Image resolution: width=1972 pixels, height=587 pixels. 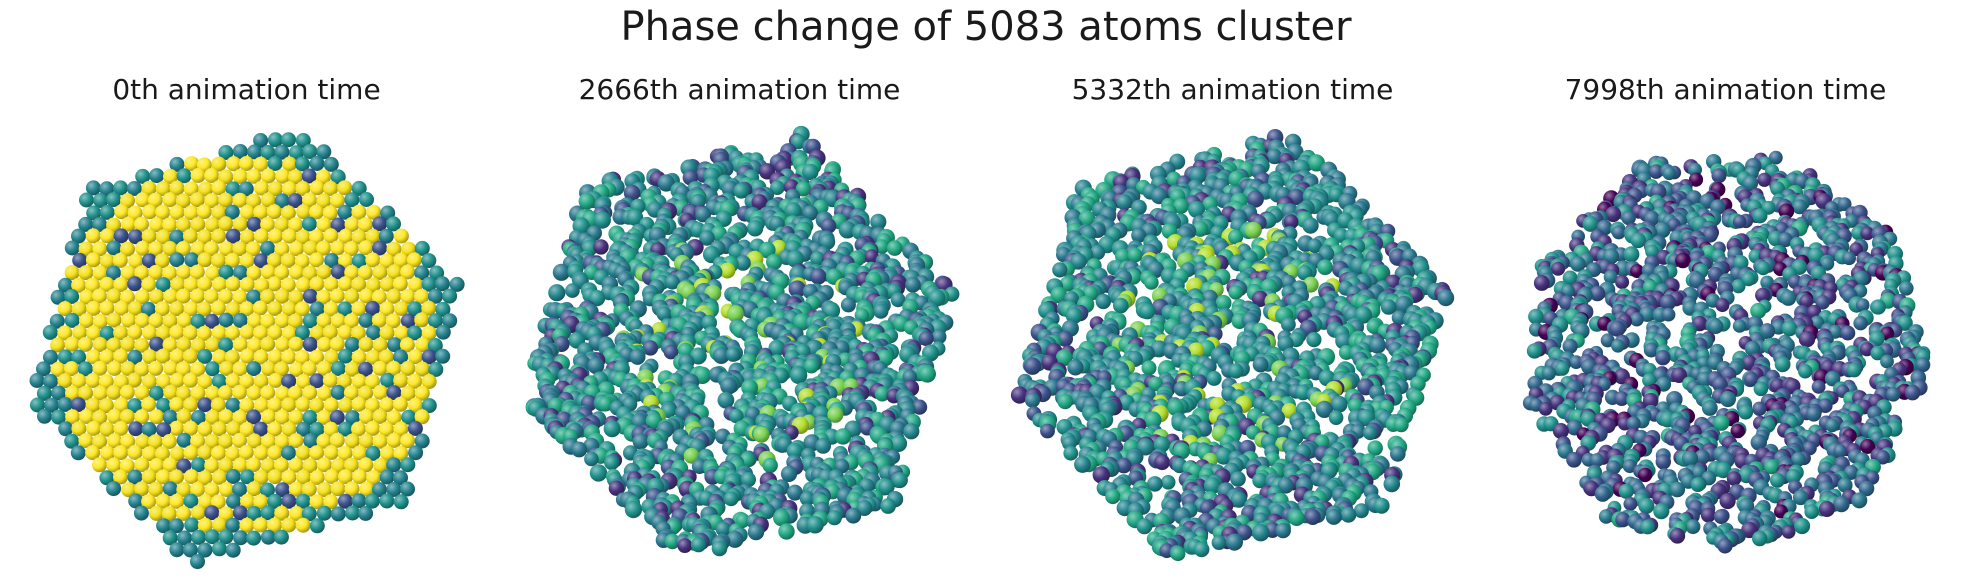 What do you see at coordinates (1232, 89) in the screenshot?
I see `panel-title: 5332th animation time` at bounding box center [1232, 89].